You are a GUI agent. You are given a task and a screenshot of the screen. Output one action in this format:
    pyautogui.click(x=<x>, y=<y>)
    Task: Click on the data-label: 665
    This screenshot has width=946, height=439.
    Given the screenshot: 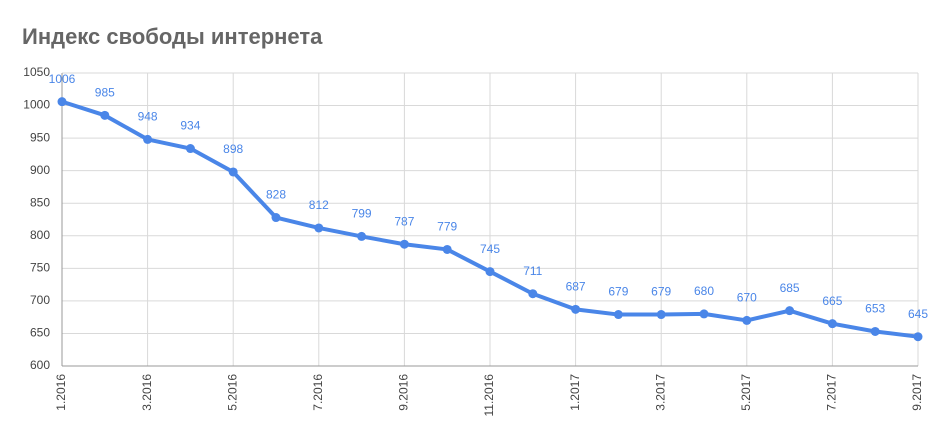 What is the action you would take?
    pyautogui.click(x=832, y=301)
    